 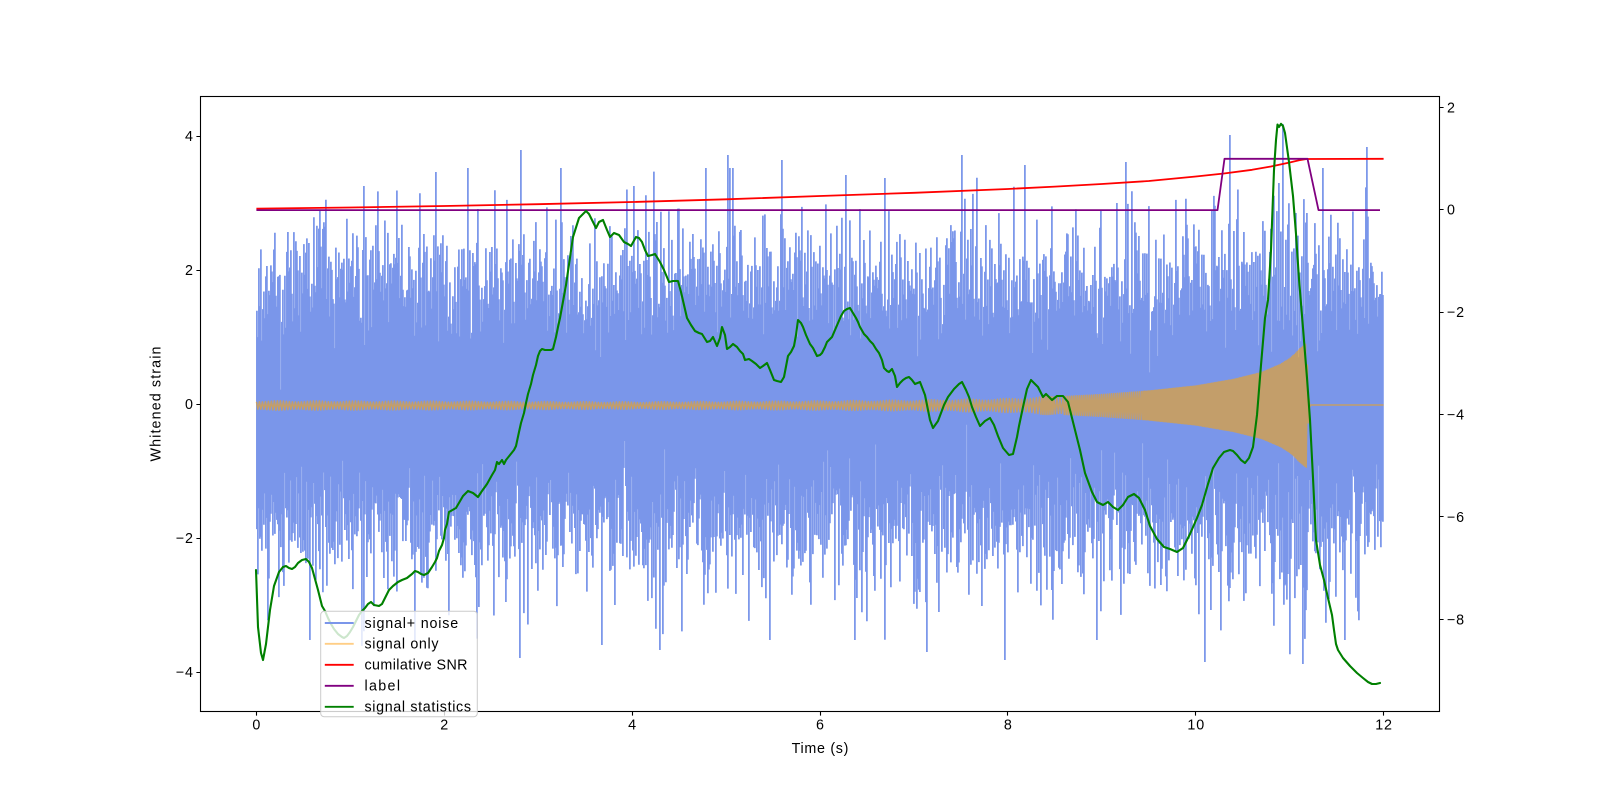 What do you see at coordinates (1008, 726) in the screenshot?
I see `svg-text: 8` at bounding box center [1008, 726].